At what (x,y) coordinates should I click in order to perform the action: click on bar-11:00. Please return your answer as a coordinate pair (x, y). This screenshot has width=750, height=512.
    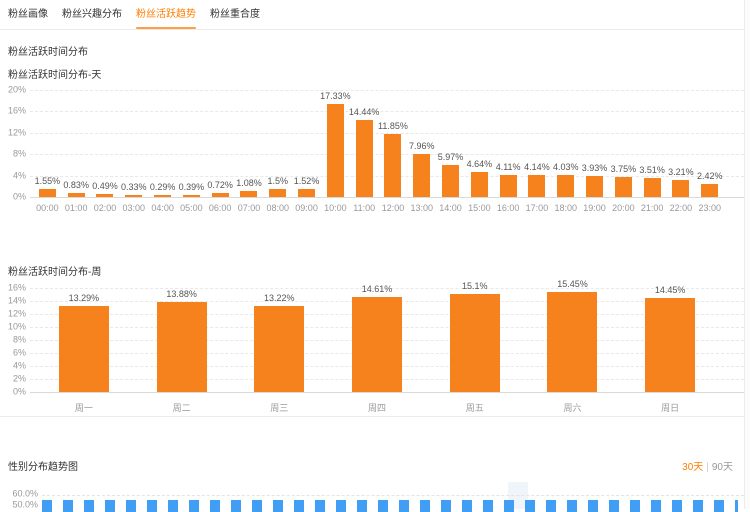
    Looking at the image, I should click on (364, 158).